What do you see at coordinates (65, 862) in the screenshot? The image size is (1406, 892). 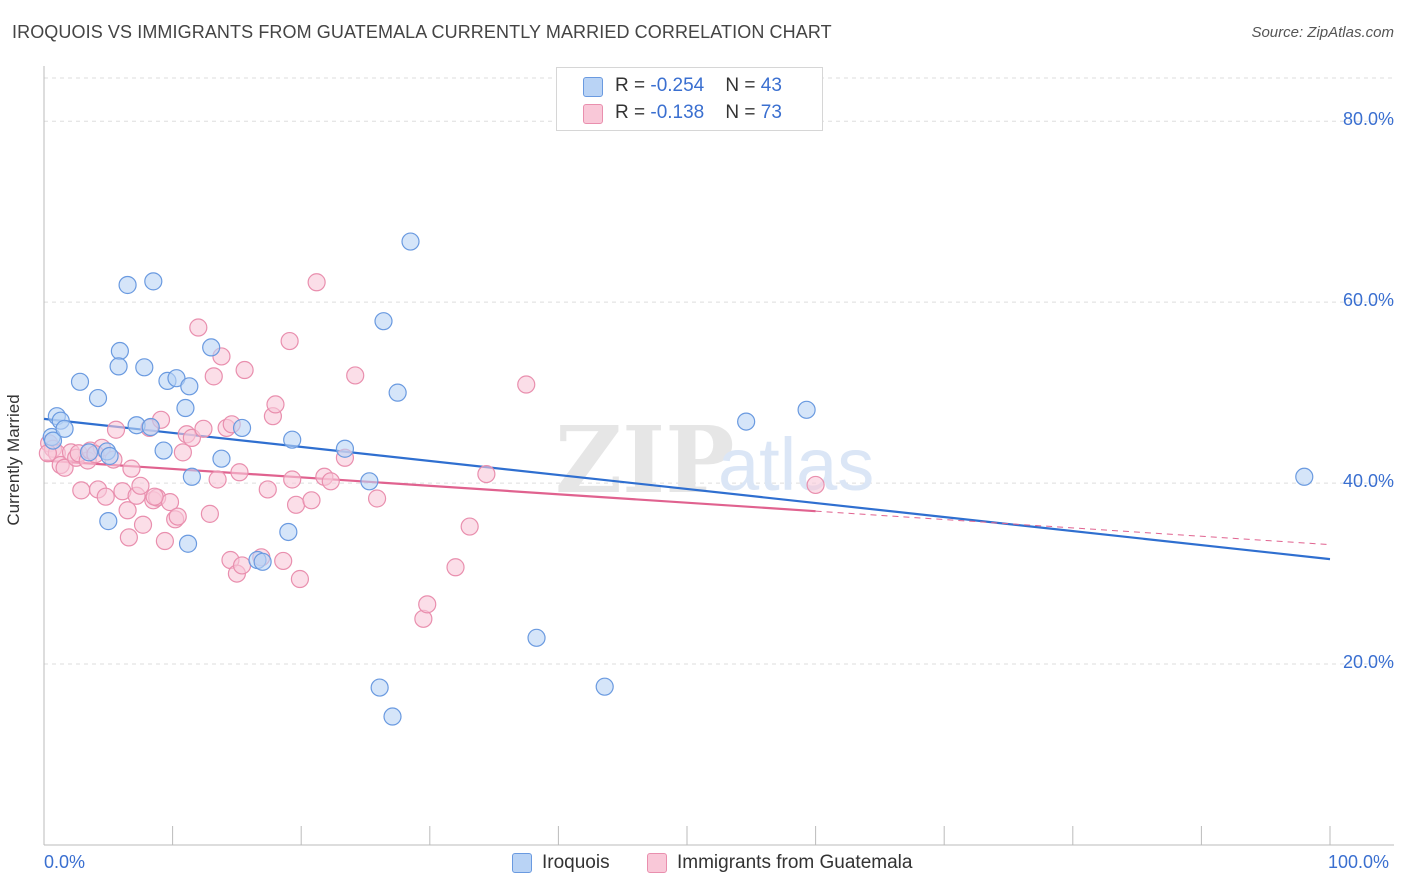 I see `x-tick-label-min: 0.0%` at bounding box center [65, 862].